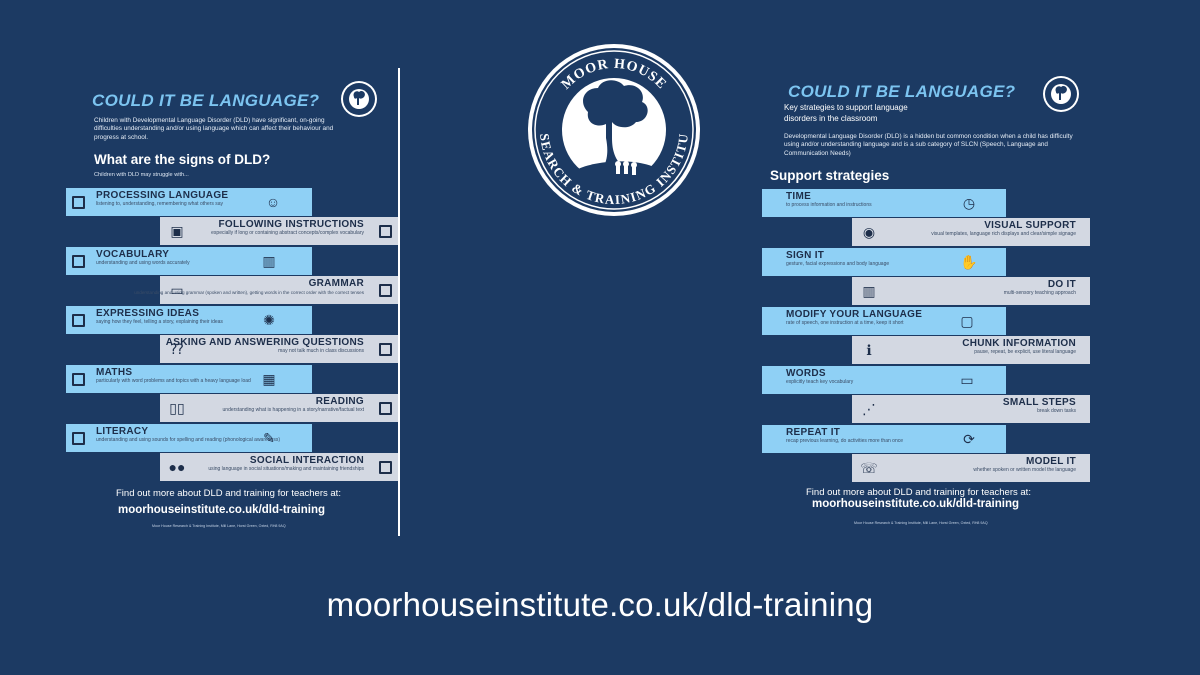 This screenshot has height=675, width=1200. Describe the element at coordinates (969, 203) in the screenshot. I see `clock-icon: ◷` at that location.